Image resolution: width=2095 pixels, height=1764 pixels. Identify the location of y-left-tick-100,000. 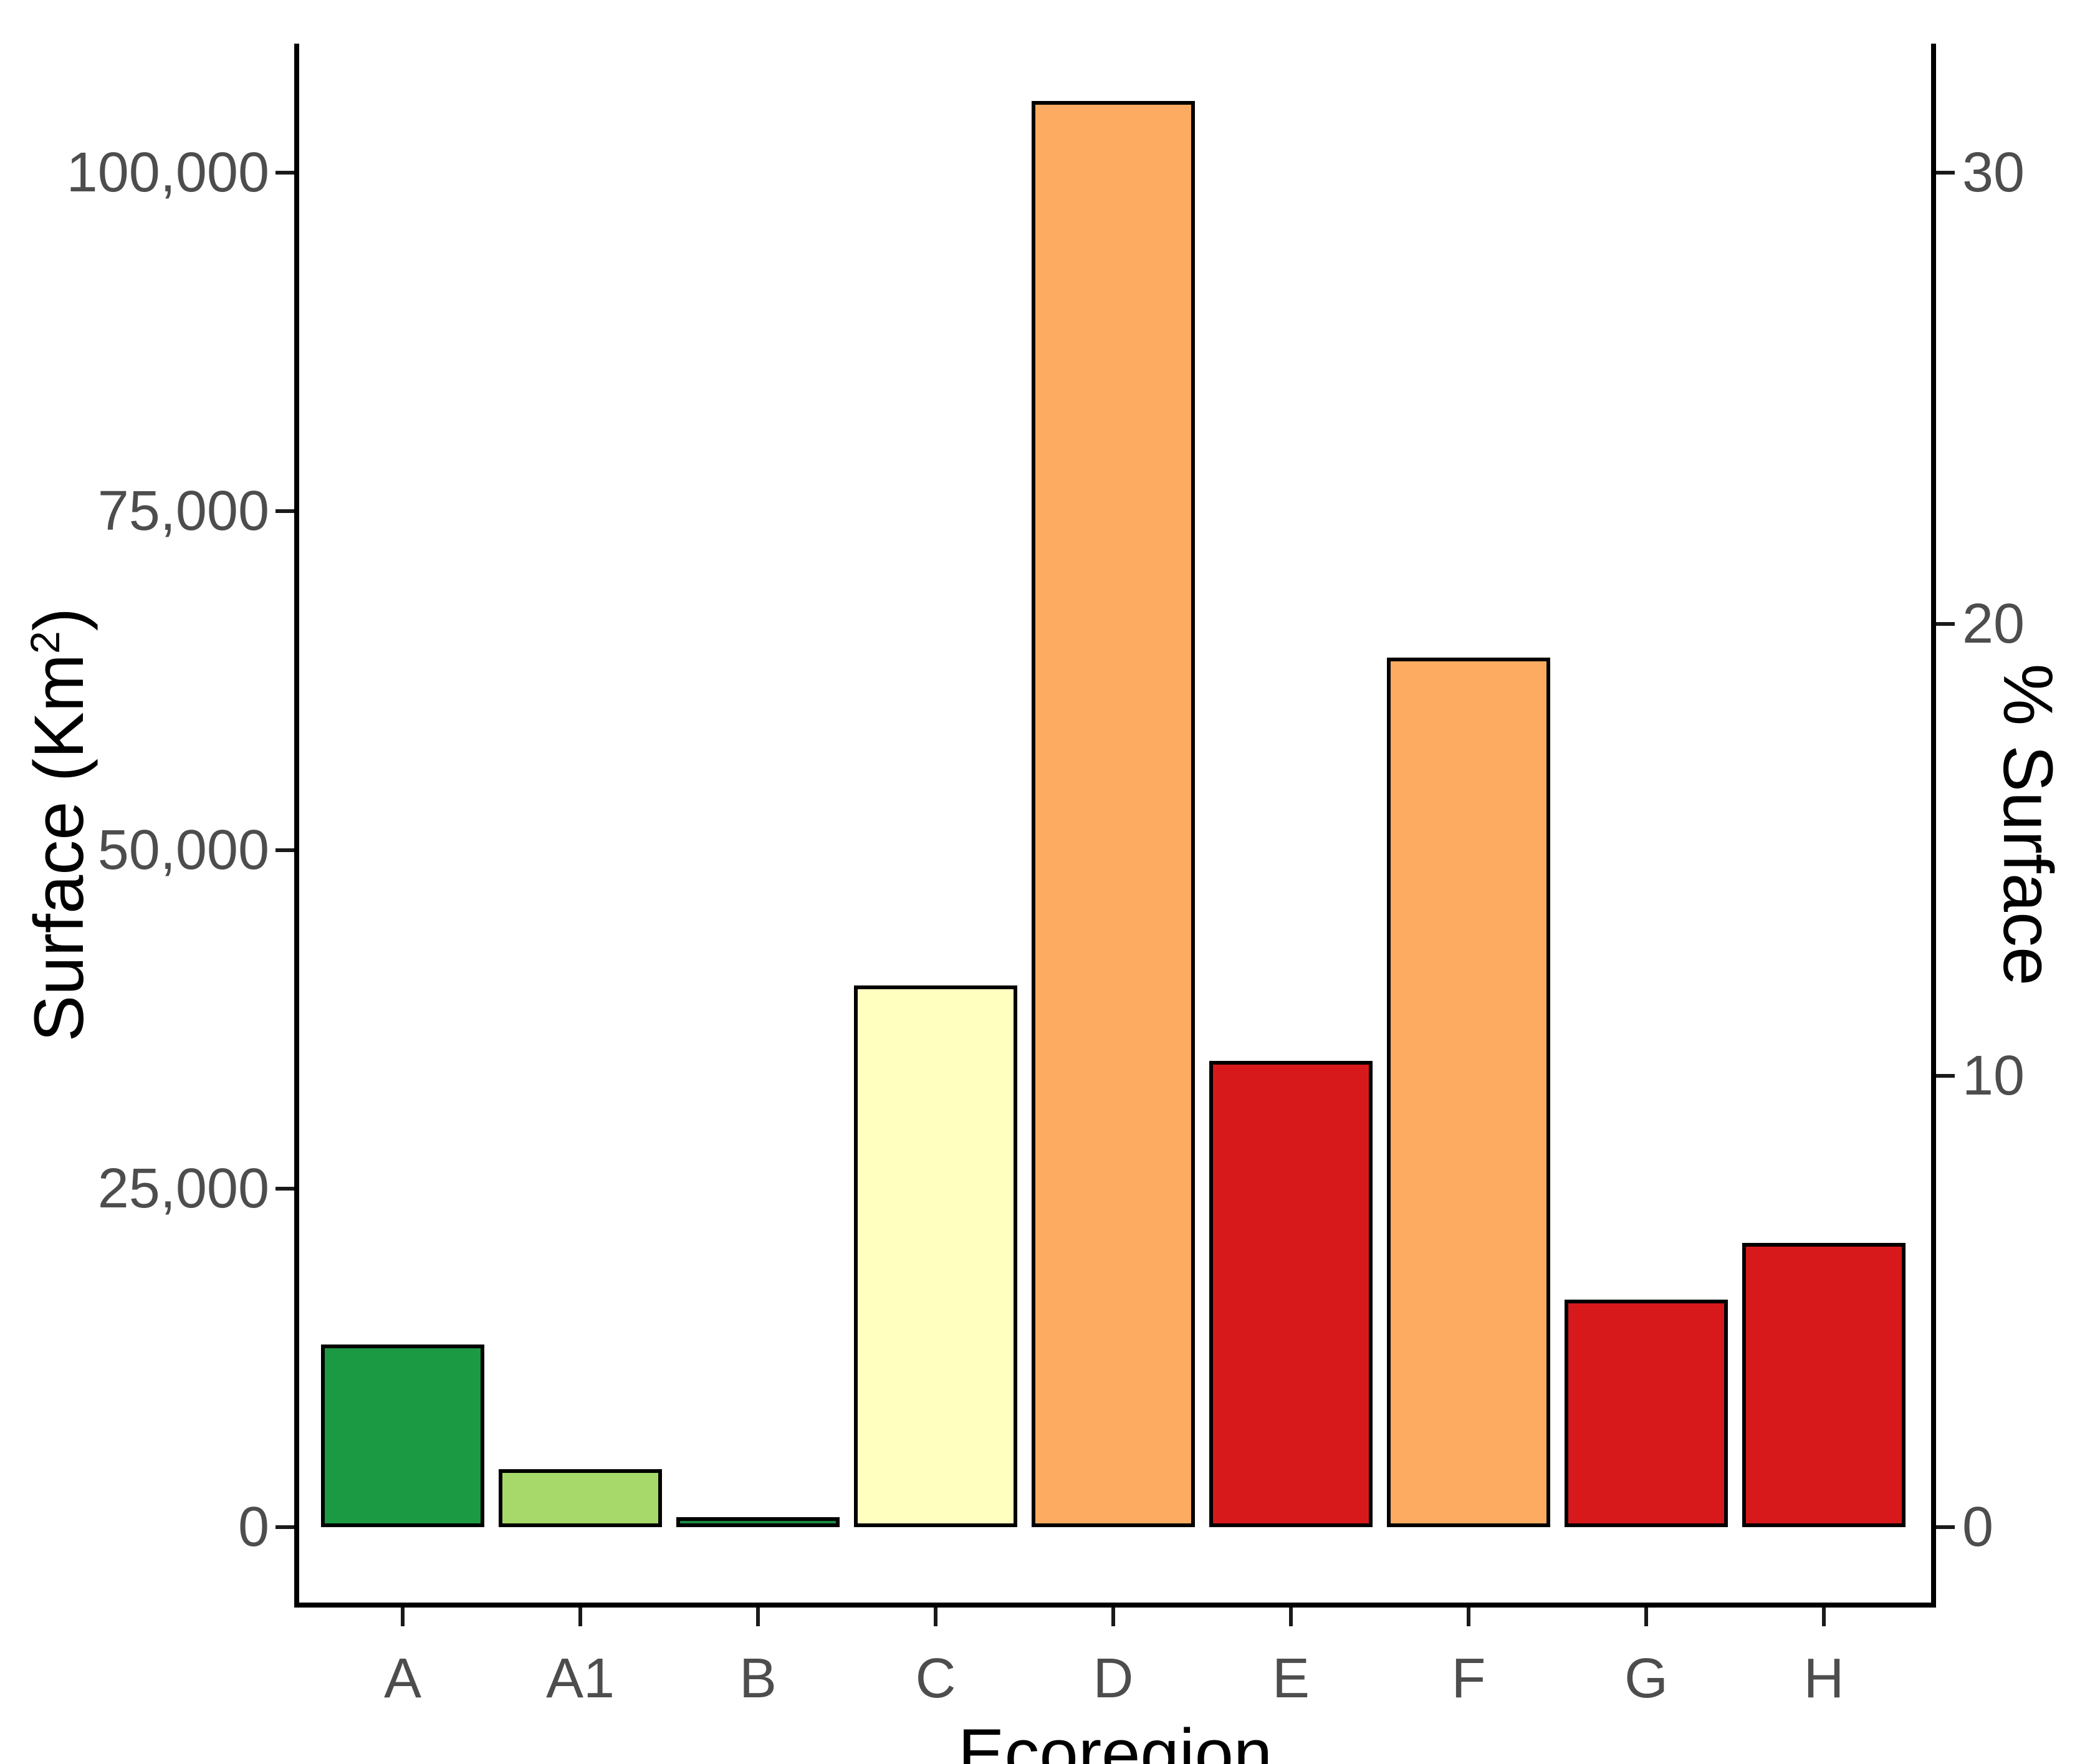
(285, 173).